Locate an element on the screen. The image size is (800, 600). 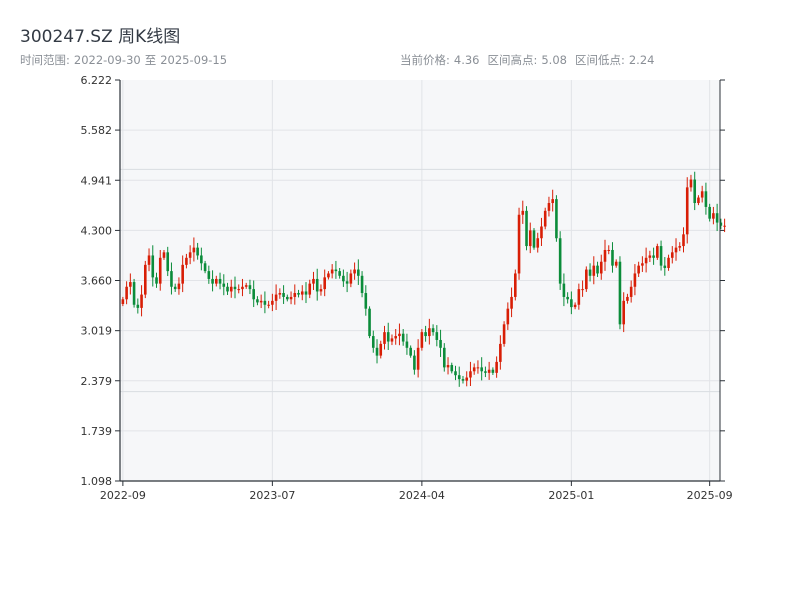
range-sep: 至 is located at coordinates (150, 60).